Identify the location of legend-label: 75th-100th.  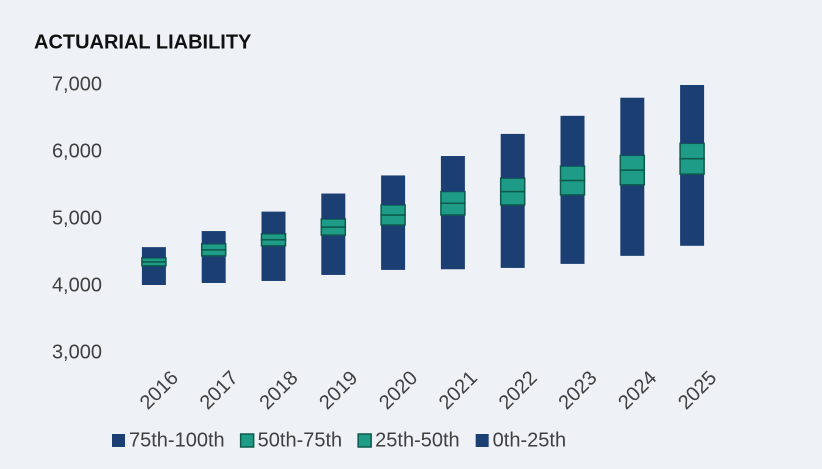
(177, 440).